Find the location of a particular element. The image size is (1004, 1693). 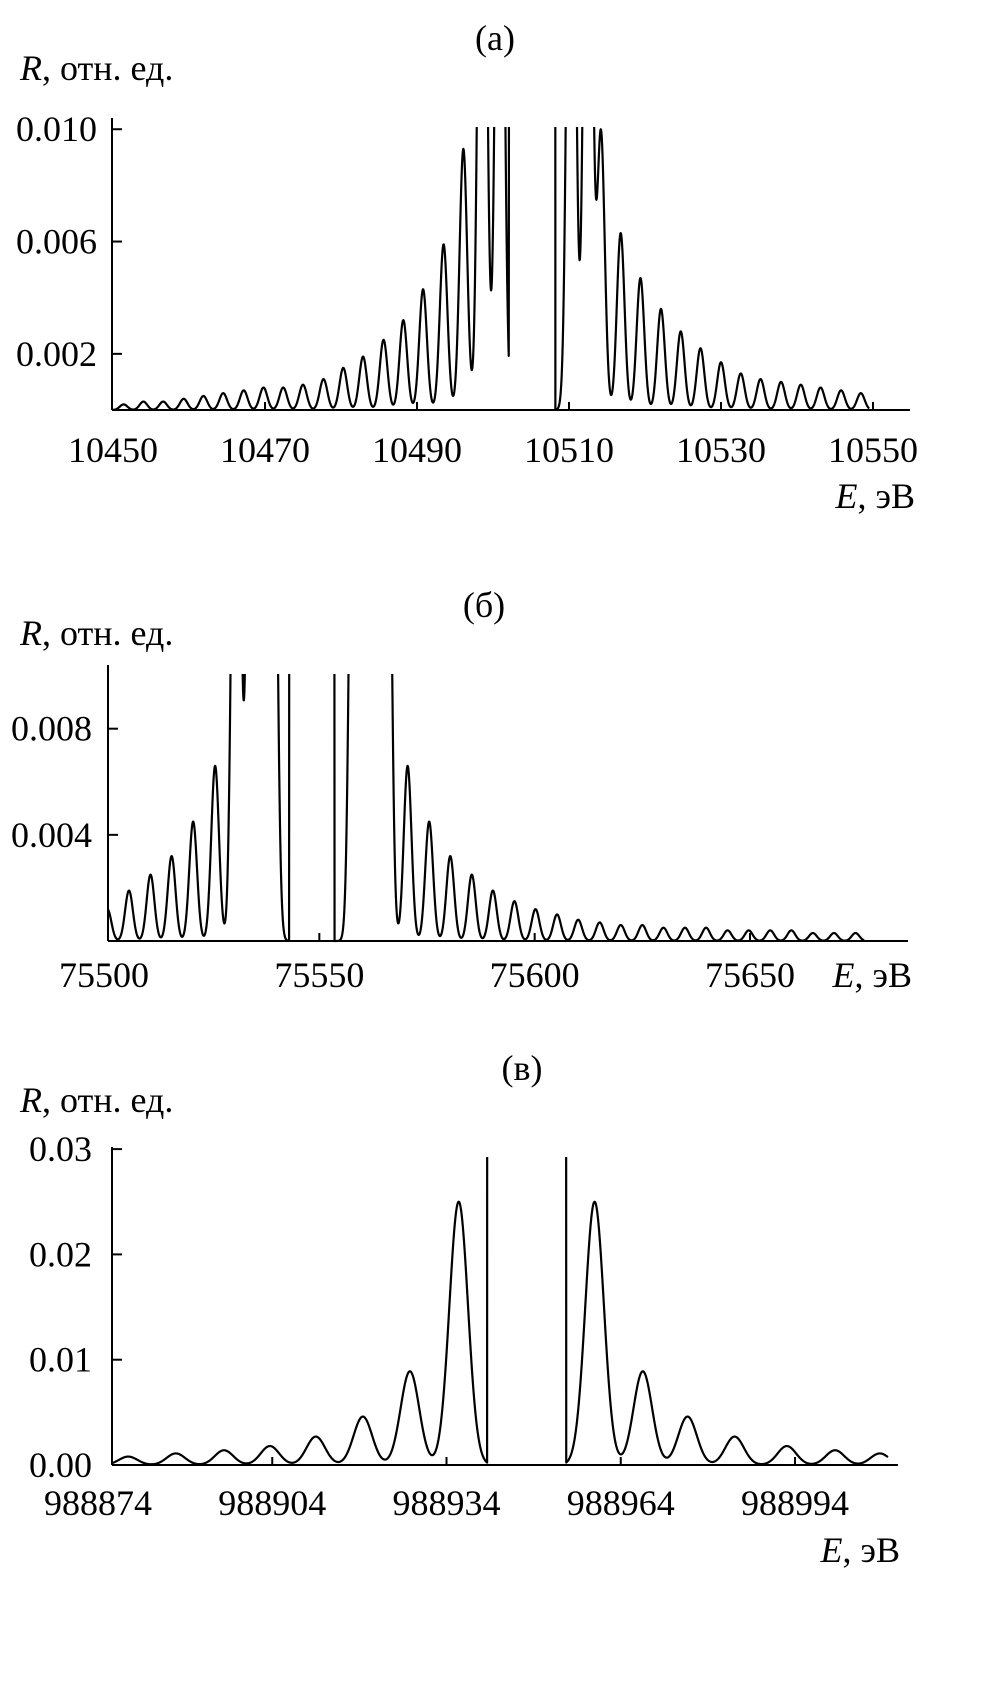

y-tick-label: 0.02 is located at coordinates (60, 1254).